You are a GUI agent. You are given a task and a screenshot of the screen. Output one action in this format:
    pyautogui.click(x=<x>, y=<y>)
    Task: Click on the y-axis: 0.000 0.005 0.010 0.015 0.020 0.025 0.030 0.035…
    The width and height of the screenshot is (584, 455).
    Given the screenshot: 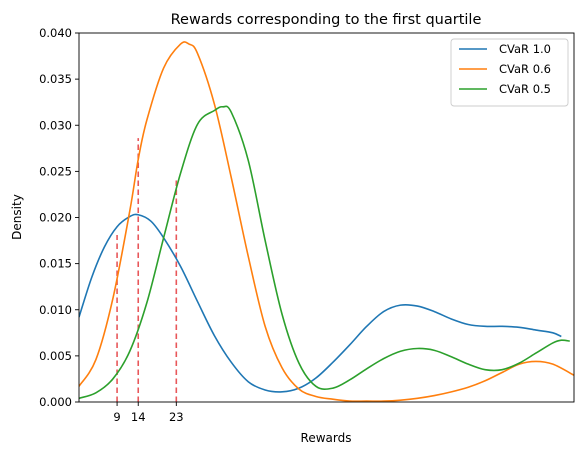 What is the action you would take?
    pyautogui.click(x=59, y=217)
    